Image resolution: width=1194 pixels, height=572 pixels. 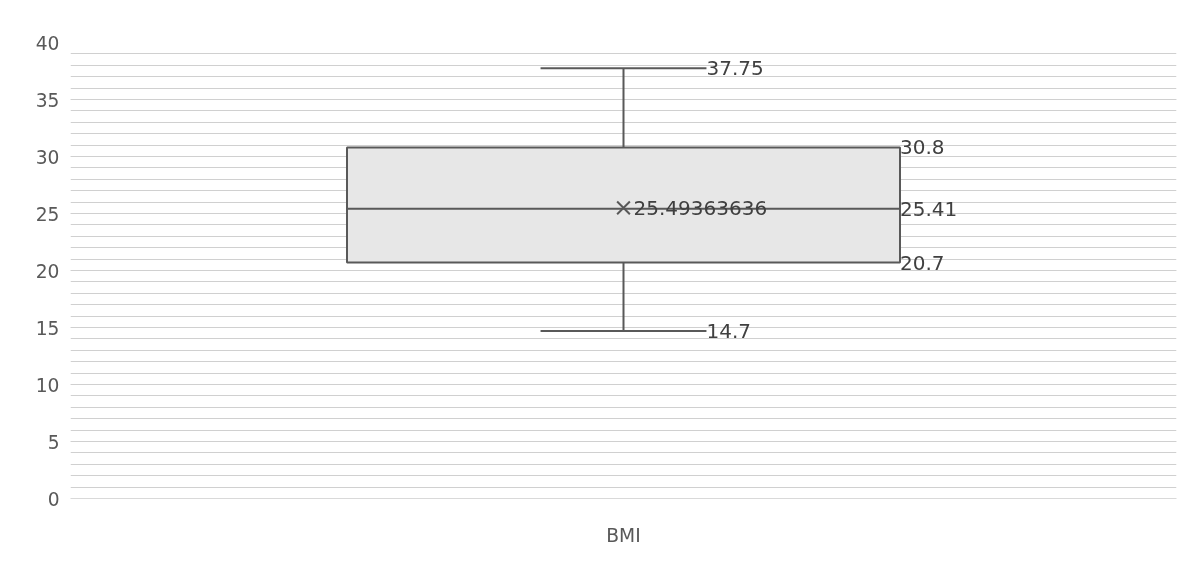 What do you see at coordinates (47, 328) in the screenshot?
I see `y-tick-label: 15` at bounding box center [47, 328].